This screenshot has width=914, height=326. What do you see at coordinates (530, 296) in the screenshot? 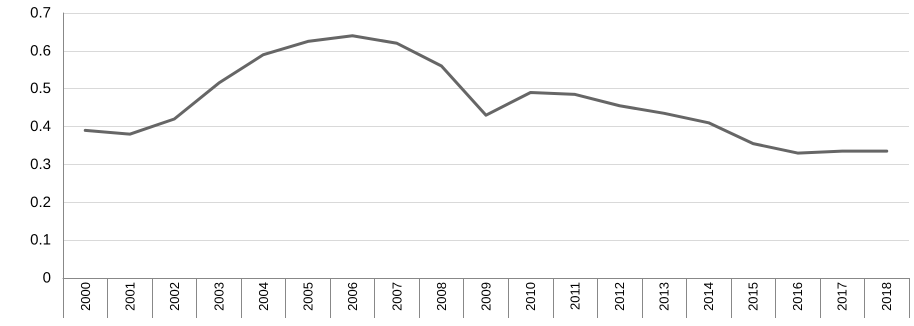
I see `x-tick-label: 2010` at bounding box center [530, 296].